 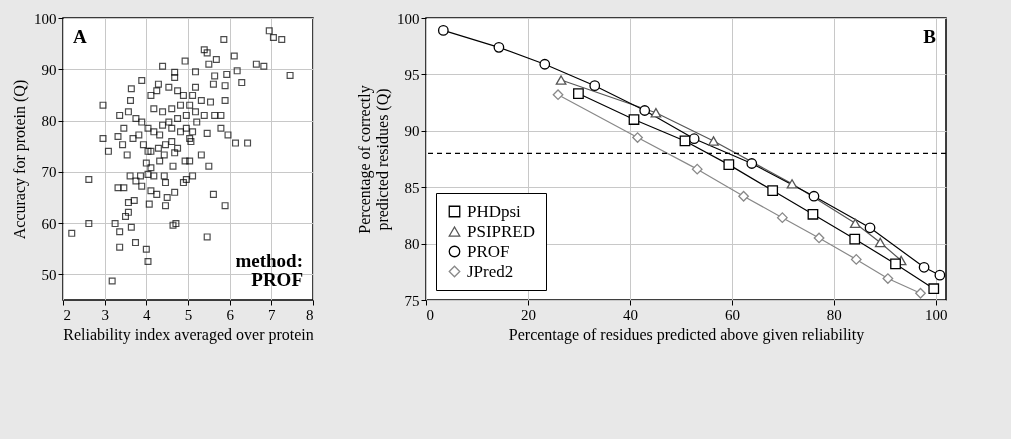 I want to click on y-axis-title: Accuracy for protein (Q), so click(x=20, y=159).